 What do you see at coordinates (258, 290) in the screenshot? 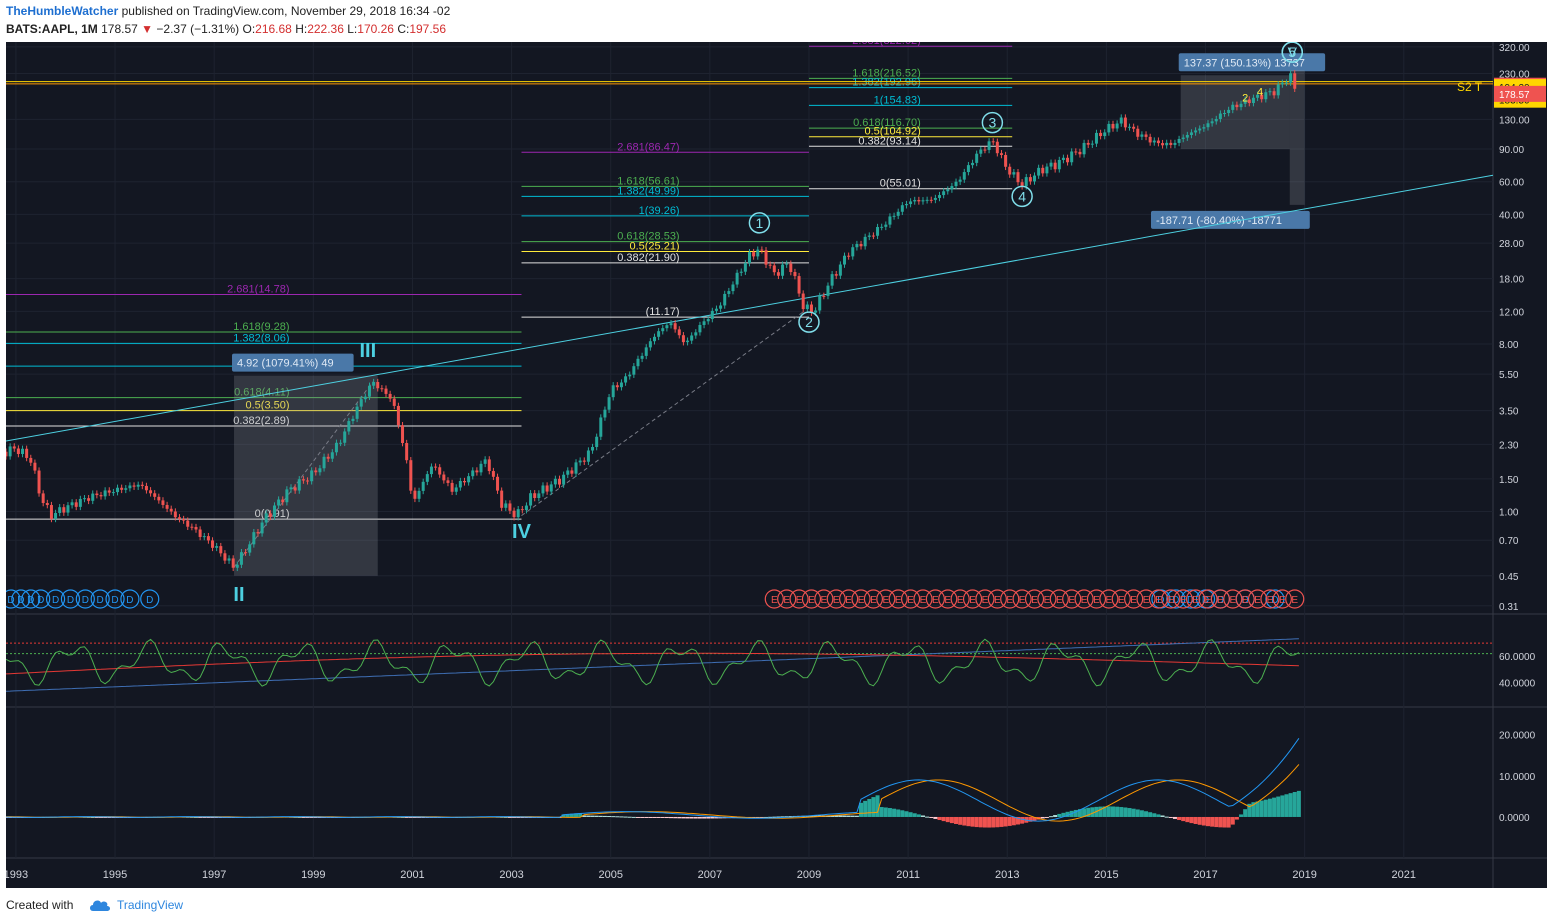
I see `fib-level-label: 2.681(14.78)` at bounding box center [258, 290].